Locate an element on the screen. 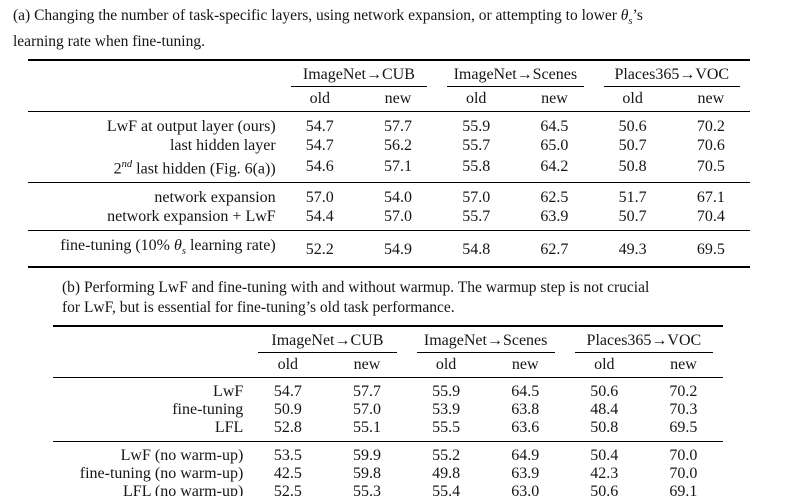 The image size is (803, 496). data-cell: 42.3 is located at coordinates (604, 473).